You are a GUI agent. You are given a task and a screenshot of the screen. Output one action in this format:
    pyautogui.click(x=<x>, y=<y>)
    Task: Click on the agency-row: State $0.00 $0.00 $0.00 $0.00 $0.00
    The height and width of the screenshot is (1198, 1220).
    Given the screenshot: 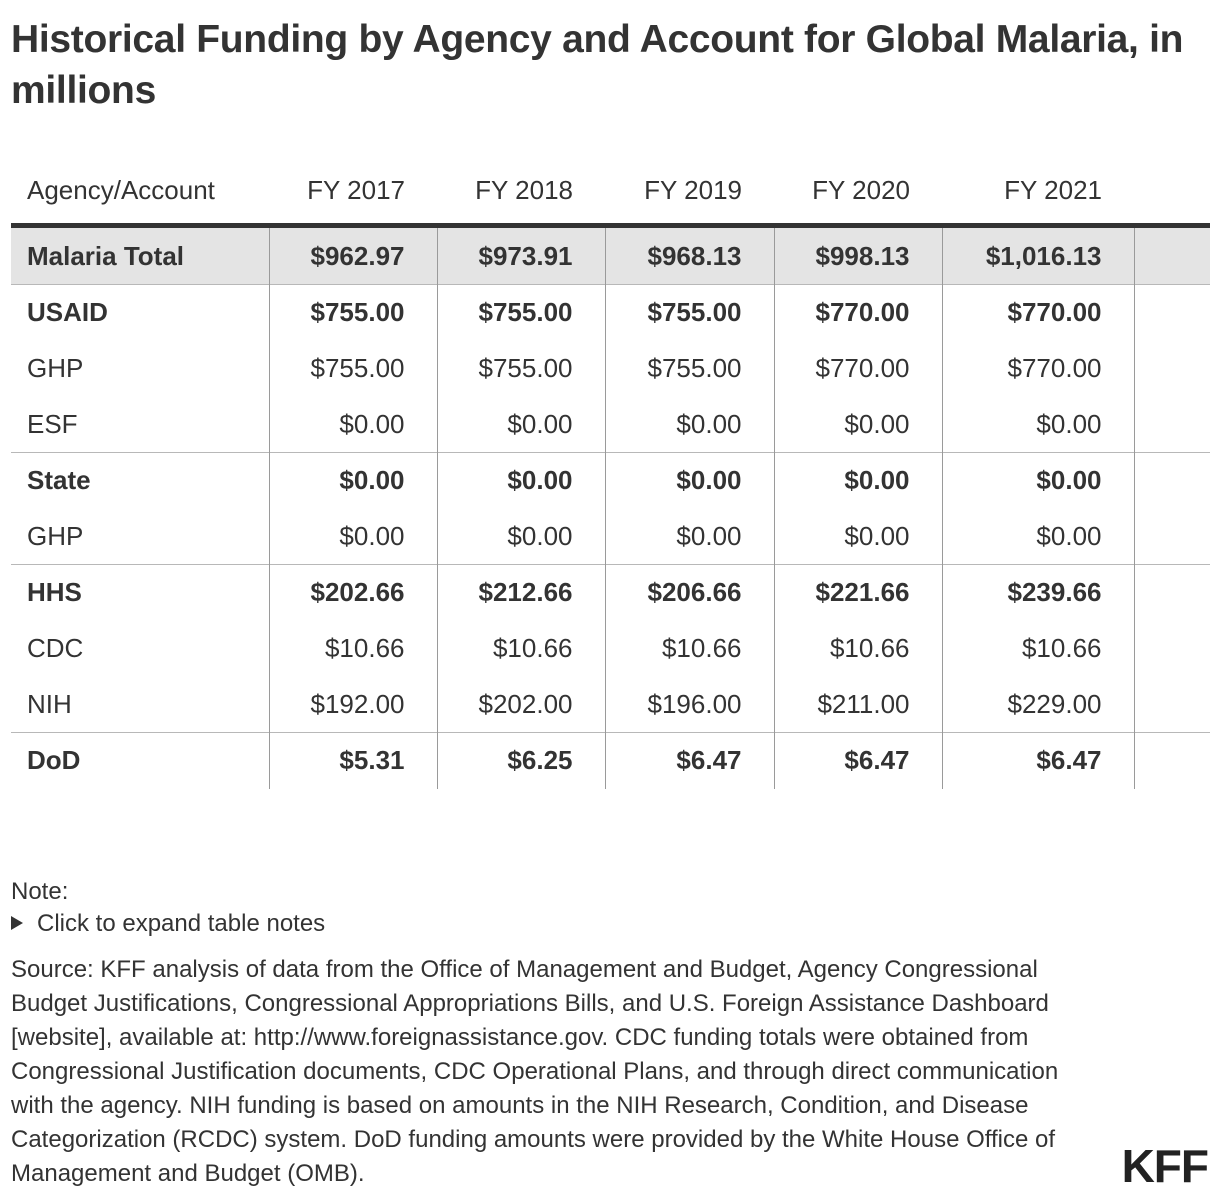 What is the action you would take?
    pyautogui.click(x=610, y=480)
    